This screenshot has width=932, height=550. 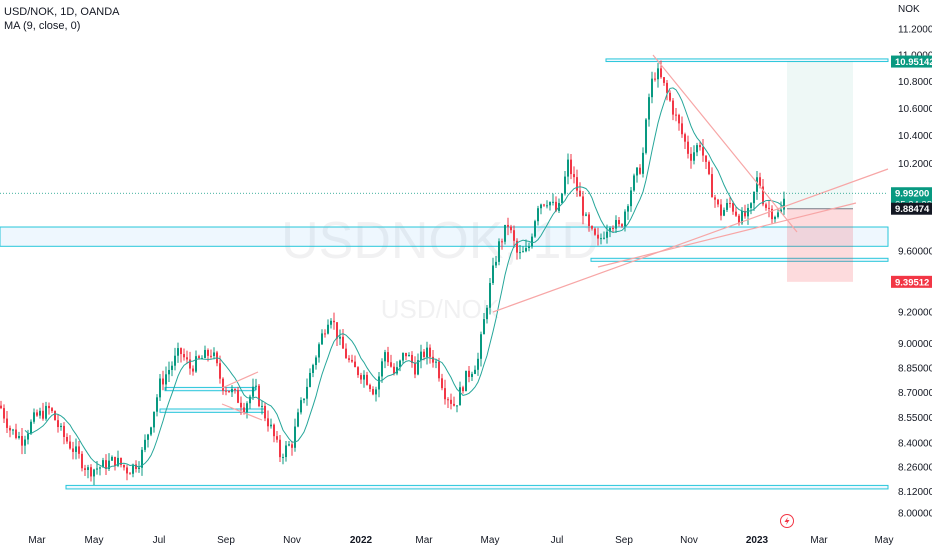 What do you see at coordinates (915, 82) in the screenshot?
I see `price-tick-label: 10.80000` at bounding box center [915, 82].